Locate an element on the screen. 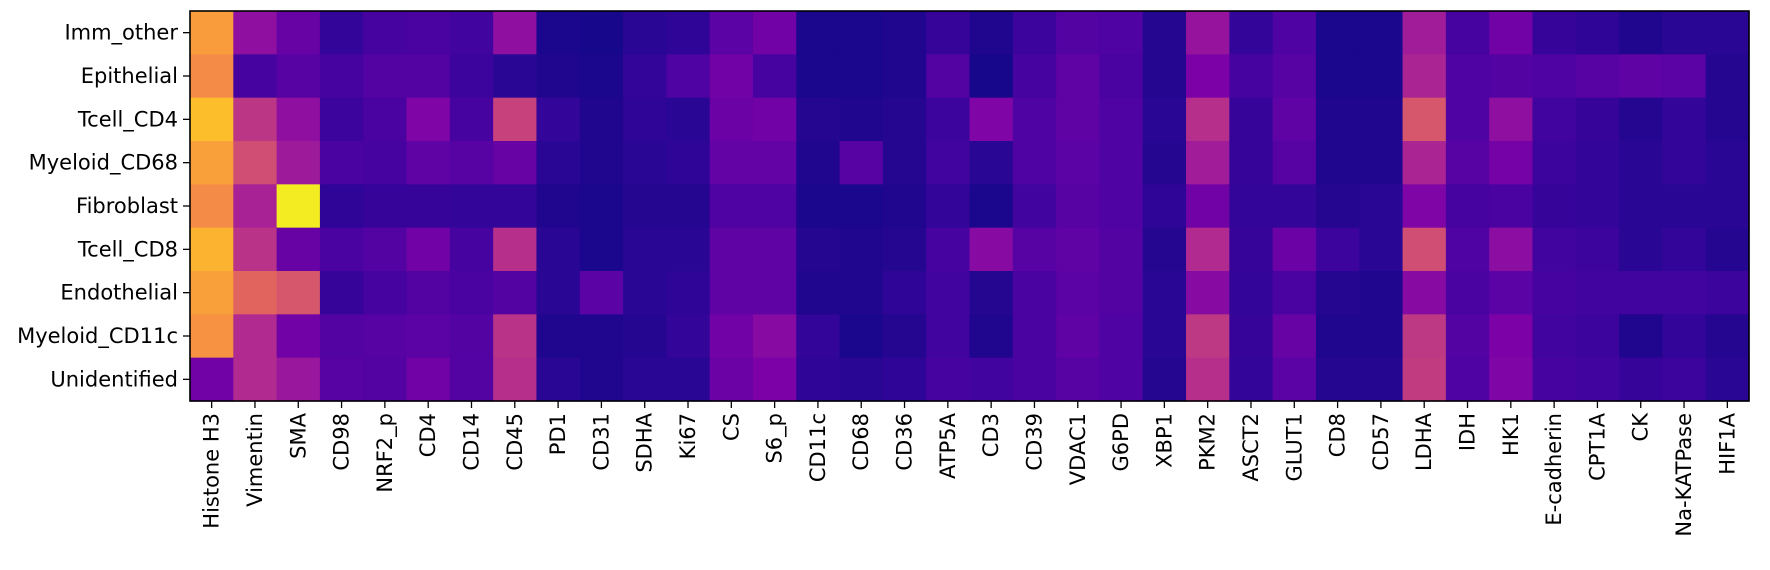 This screenshot has width=1770, height=570. x-tick-label: S6_p is located at coordinates (775, 438).